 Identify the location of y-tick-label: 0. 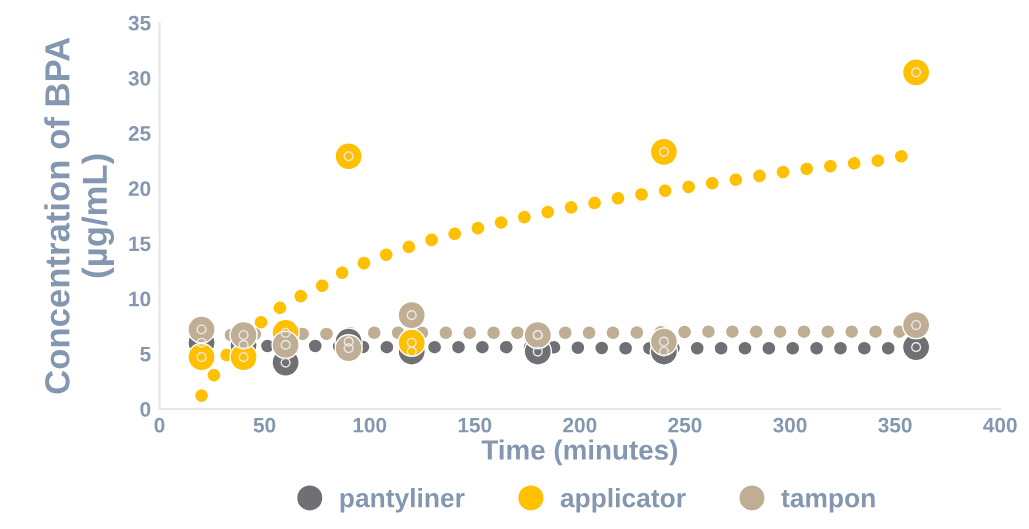
(145, 409).